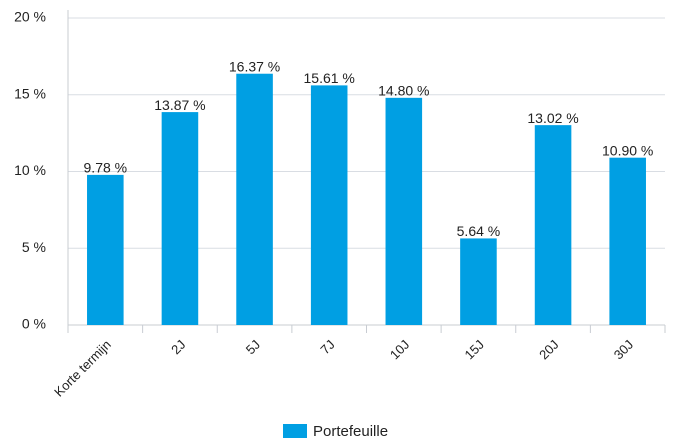  I want to click on y-tick-label: 5 %, so click(34, 247).